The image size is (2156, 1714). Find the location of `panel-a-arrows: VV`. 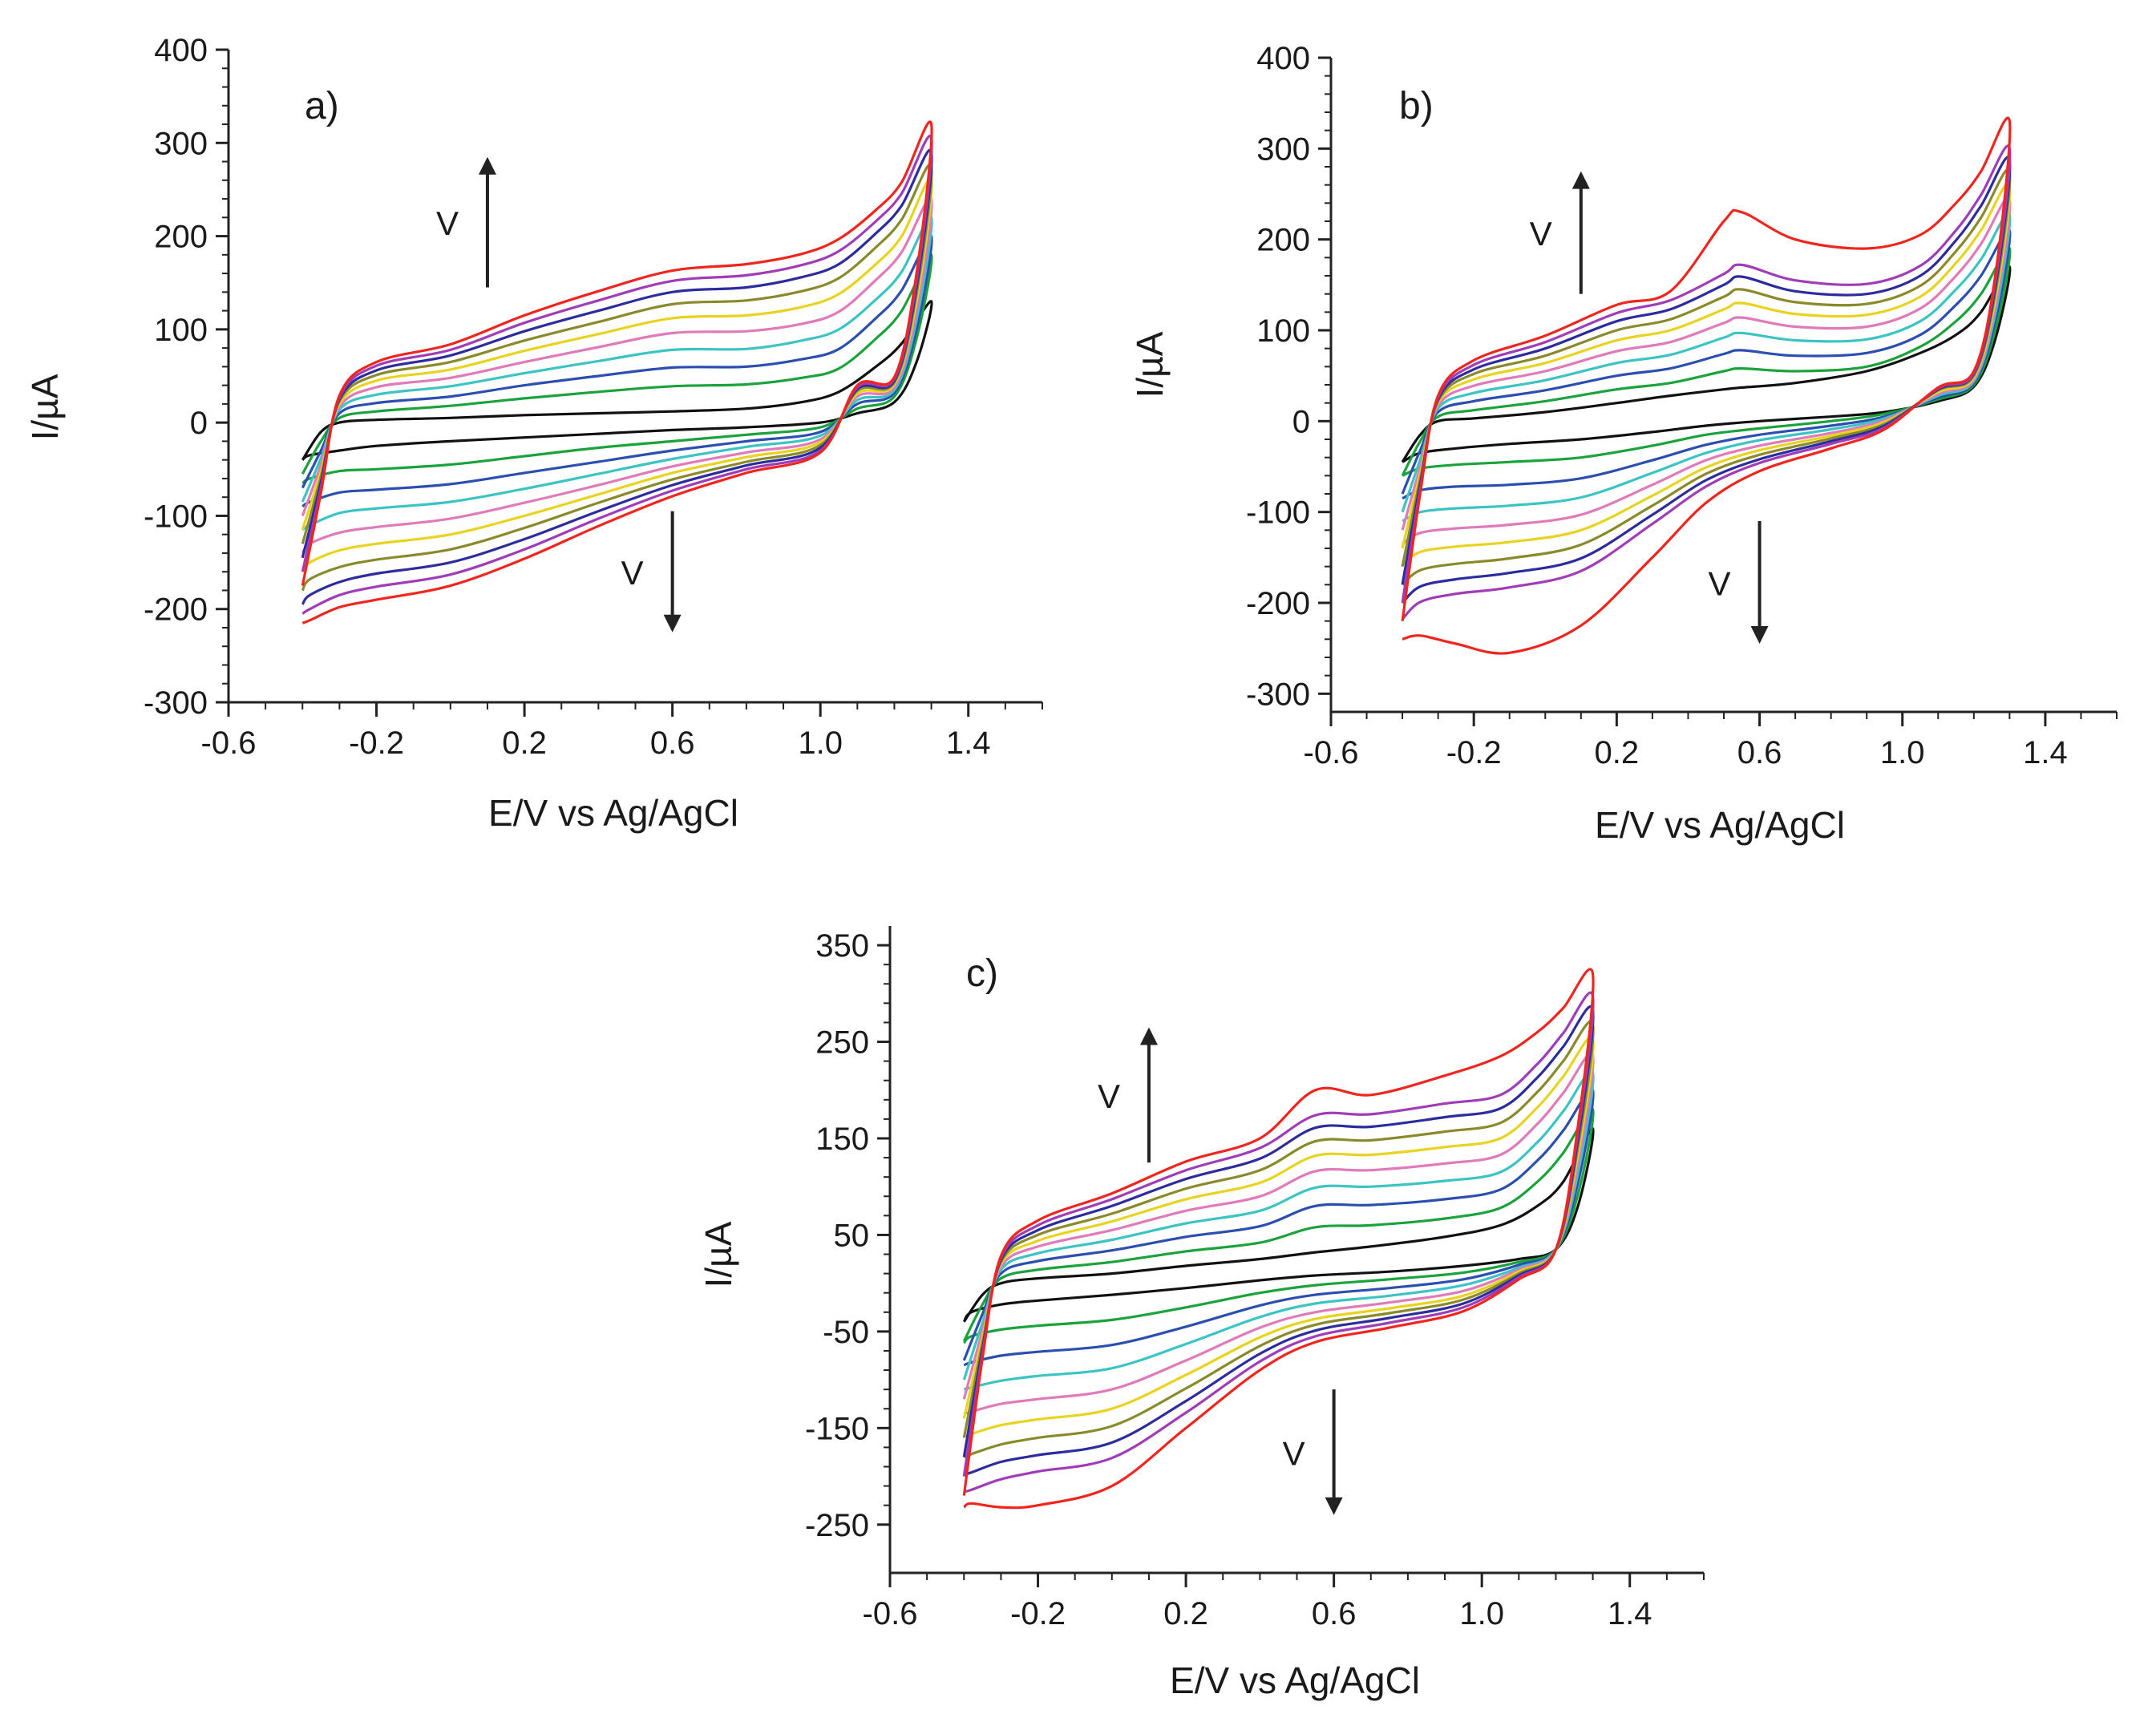

panel-a-arrows: VV is located at coordinates (559, 394).